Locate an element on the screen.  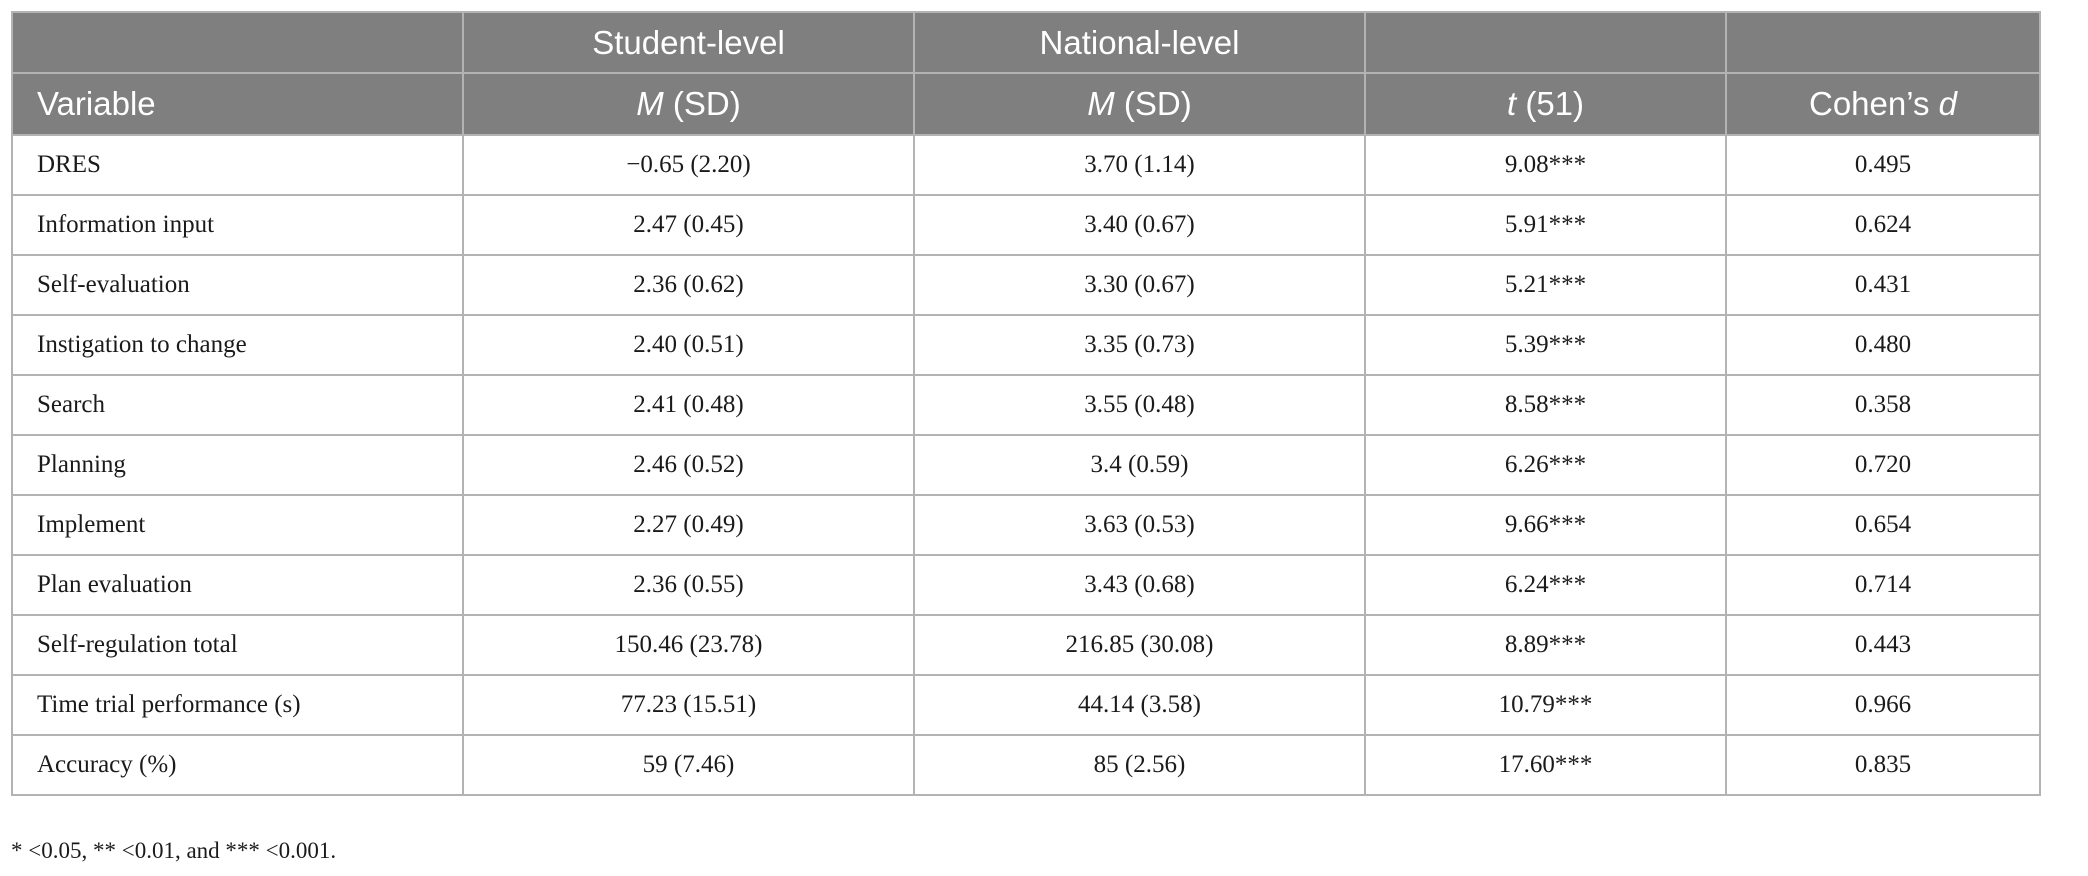
national-level-cell: 216.85 (30.08) is located at coordinates (1139, 645).